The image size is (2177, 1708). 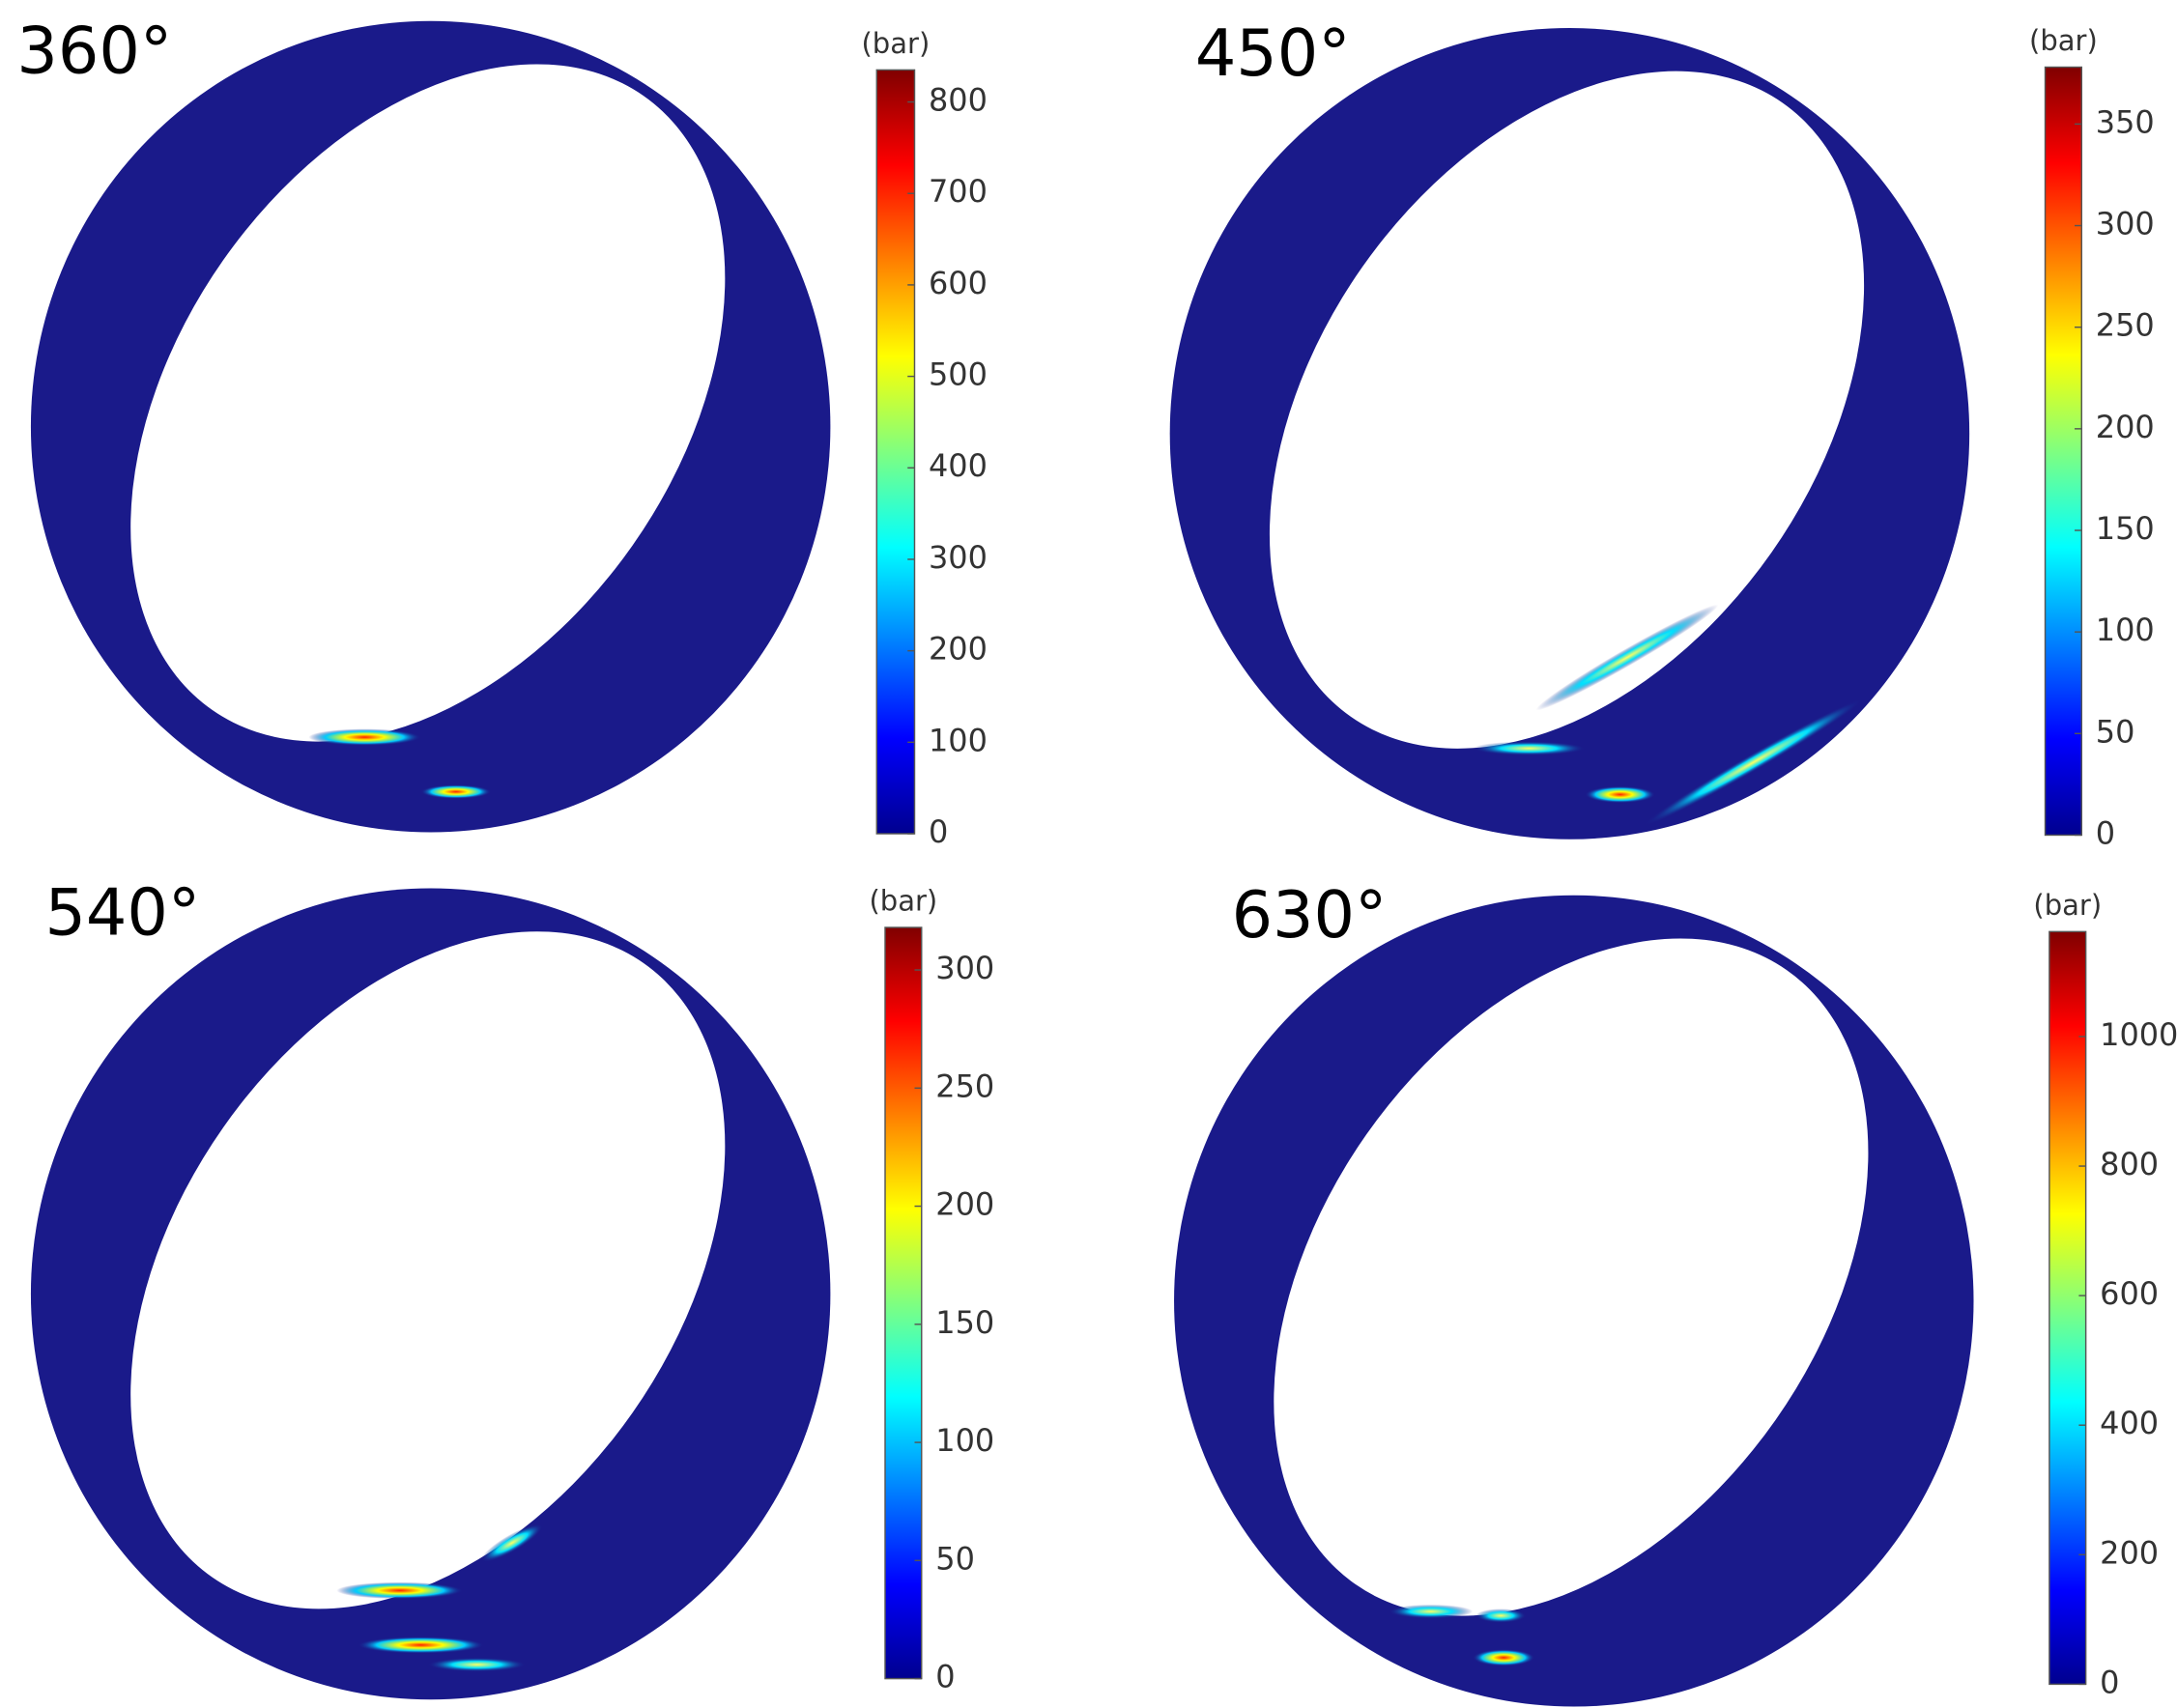 I want to click on panel-title: 630°, so click(x=1310, y=915).